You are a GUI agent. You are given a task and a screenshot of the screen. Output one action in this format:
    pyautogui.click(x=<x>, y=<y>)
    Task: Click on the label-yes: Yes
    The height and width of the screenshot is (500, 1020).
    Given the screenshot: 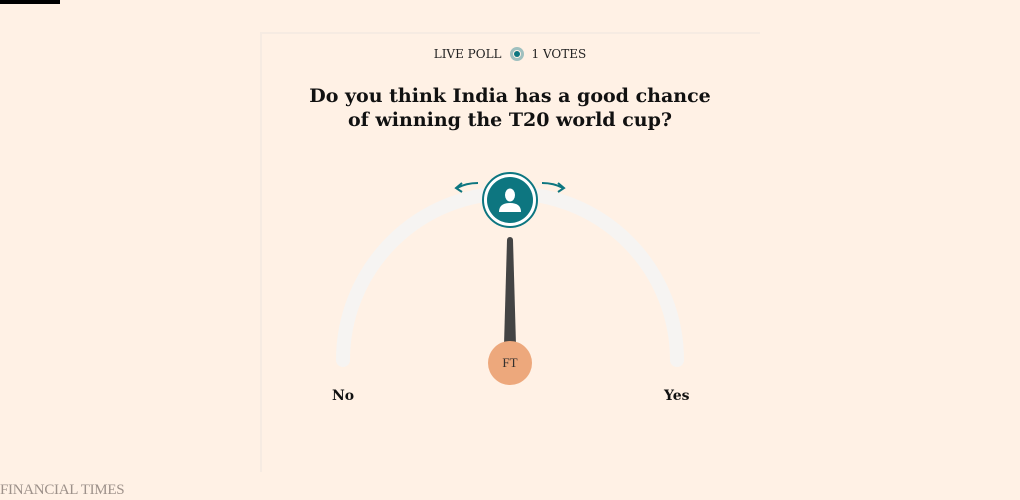 What is the action you would take?
    pyautogui.click(x=677, y=396)
    